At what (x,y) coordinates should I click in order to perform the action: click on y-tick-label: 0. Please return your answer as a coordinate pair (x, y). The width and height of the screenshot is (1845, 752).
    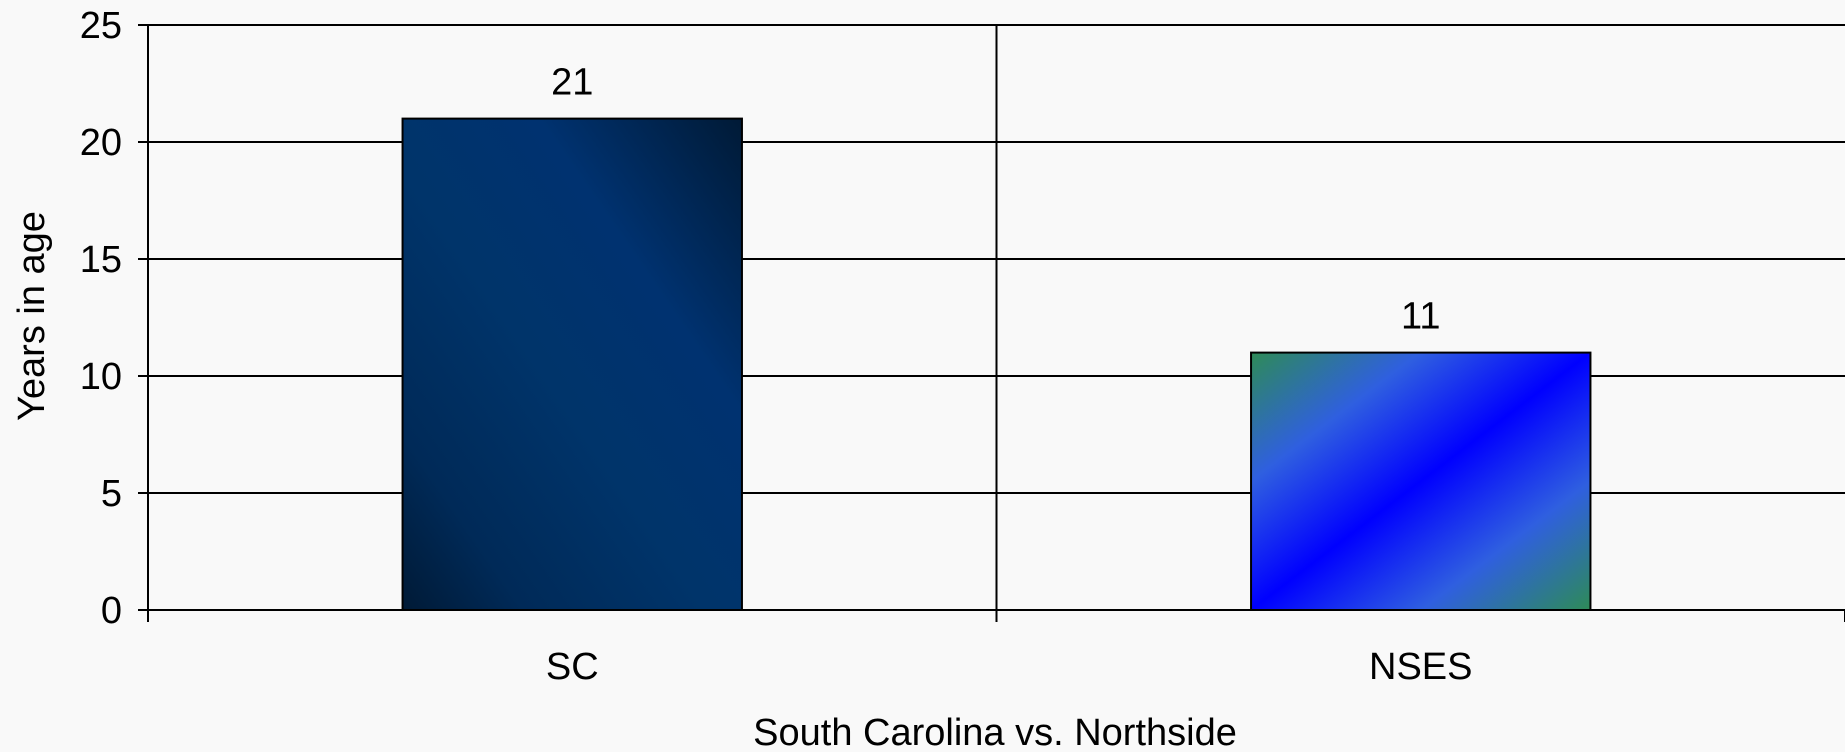
    Looking at the image, I should click on (111, 611).